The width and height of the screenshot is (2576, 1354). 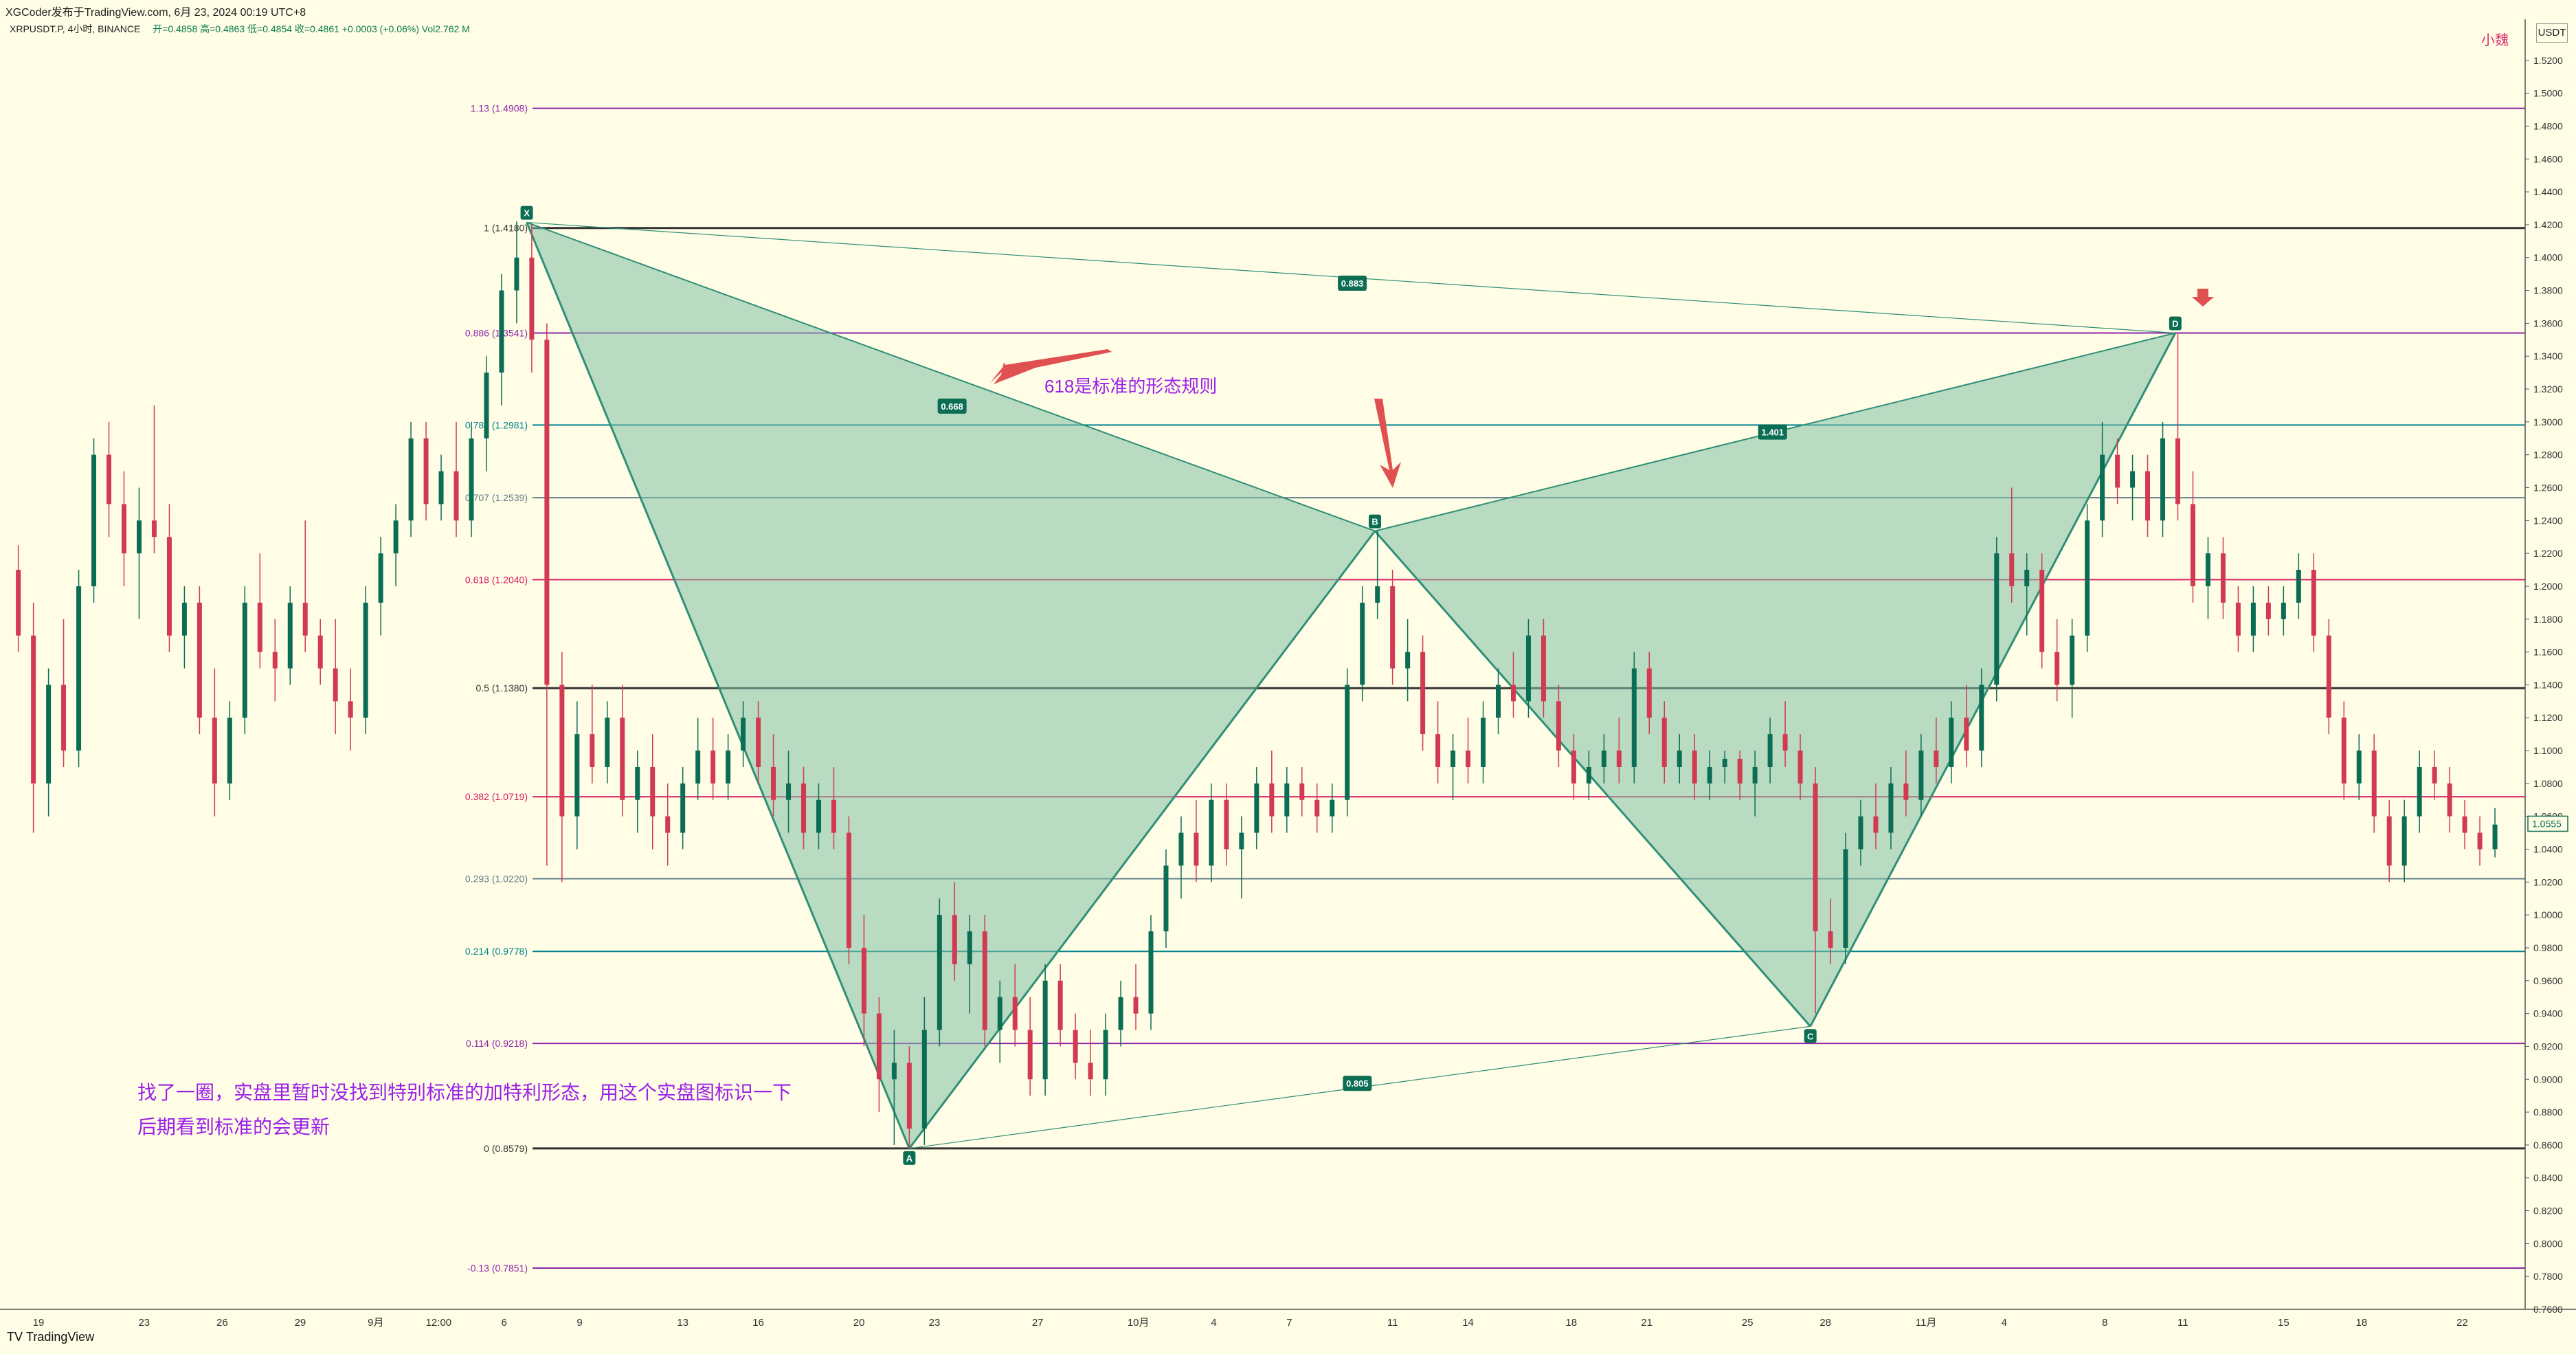 I want to click on leg-ab, so click(x=1142, y=839).